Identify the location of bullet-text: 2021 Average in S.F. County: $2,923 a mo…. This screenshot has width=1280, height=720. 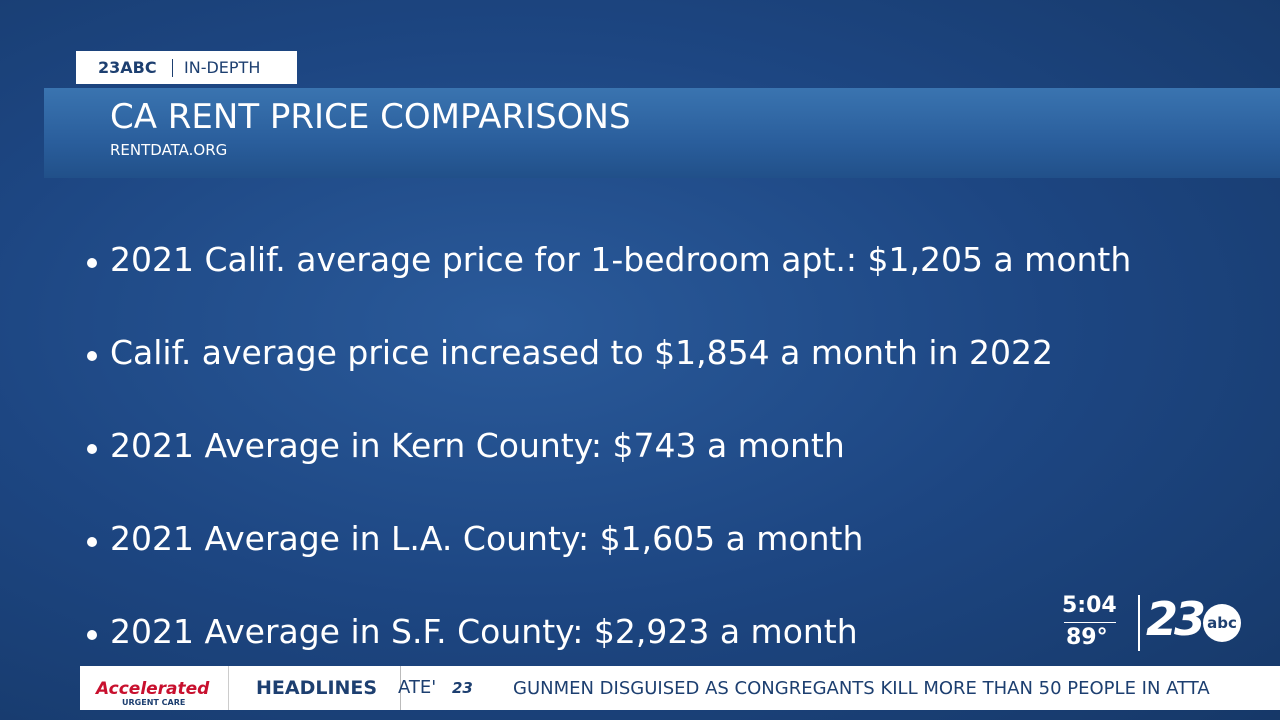
(484, 631).